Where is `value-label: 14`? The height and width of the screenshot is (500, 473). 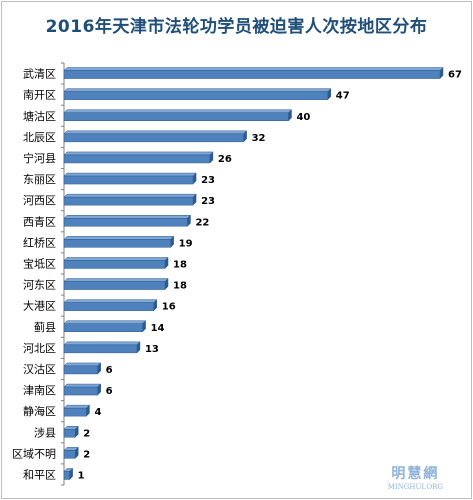 value-label: 14 is located at coordinates (158, 328).